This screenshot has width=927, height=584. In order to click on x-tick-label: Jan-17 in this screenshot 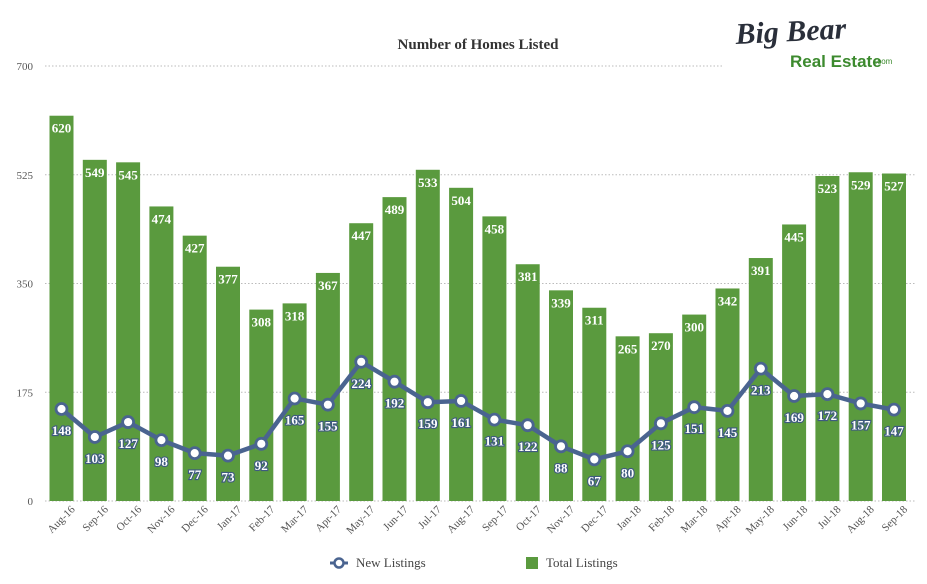, I will do `click(230, 518)`.